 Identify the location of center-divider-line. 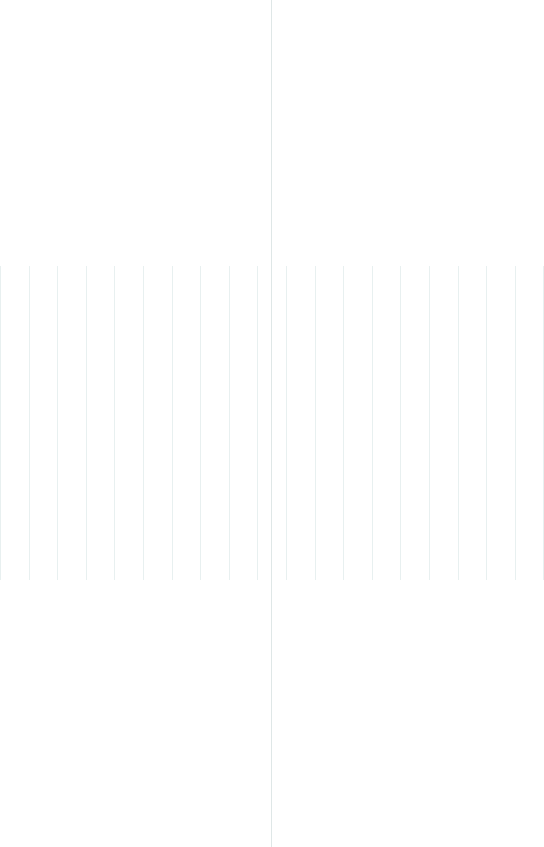
(271, 423).